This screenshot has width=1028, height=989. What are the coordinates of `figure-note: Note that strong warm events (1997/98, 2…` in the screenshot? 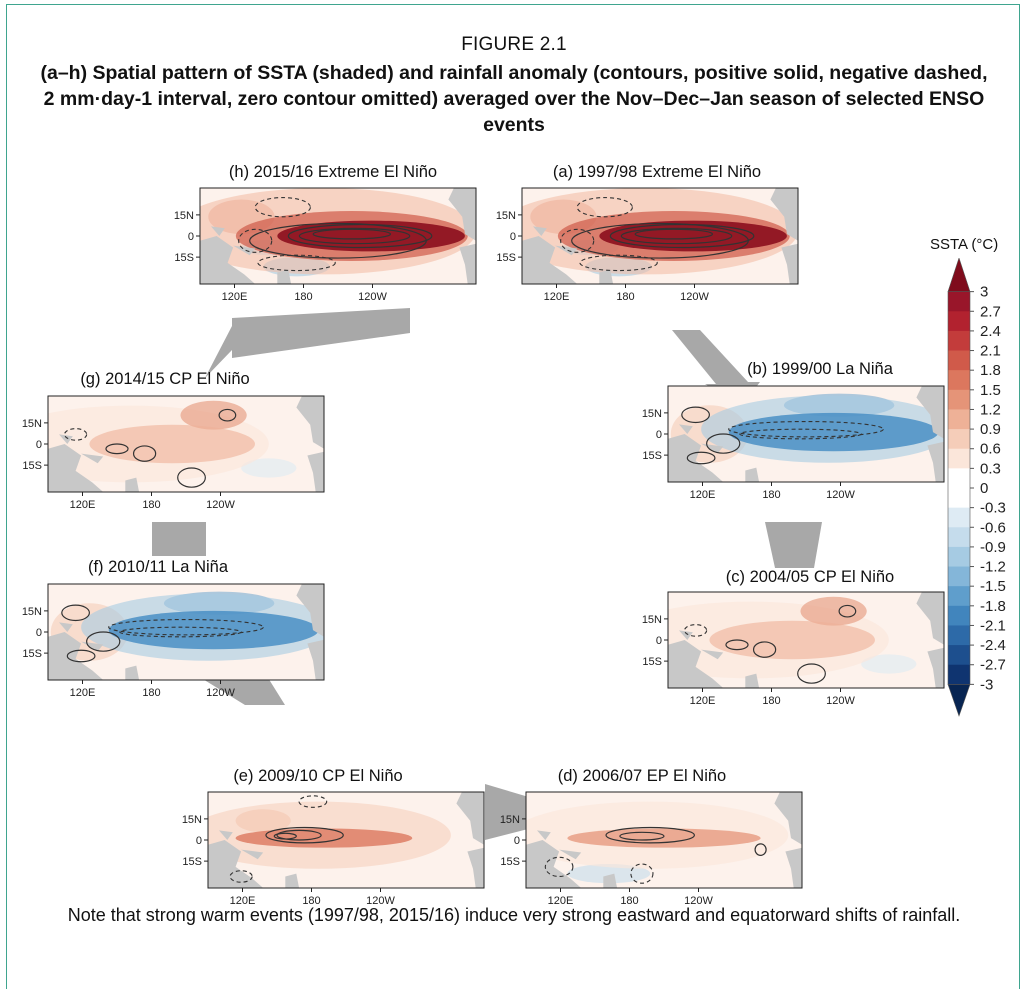 It's located at (514, 915).